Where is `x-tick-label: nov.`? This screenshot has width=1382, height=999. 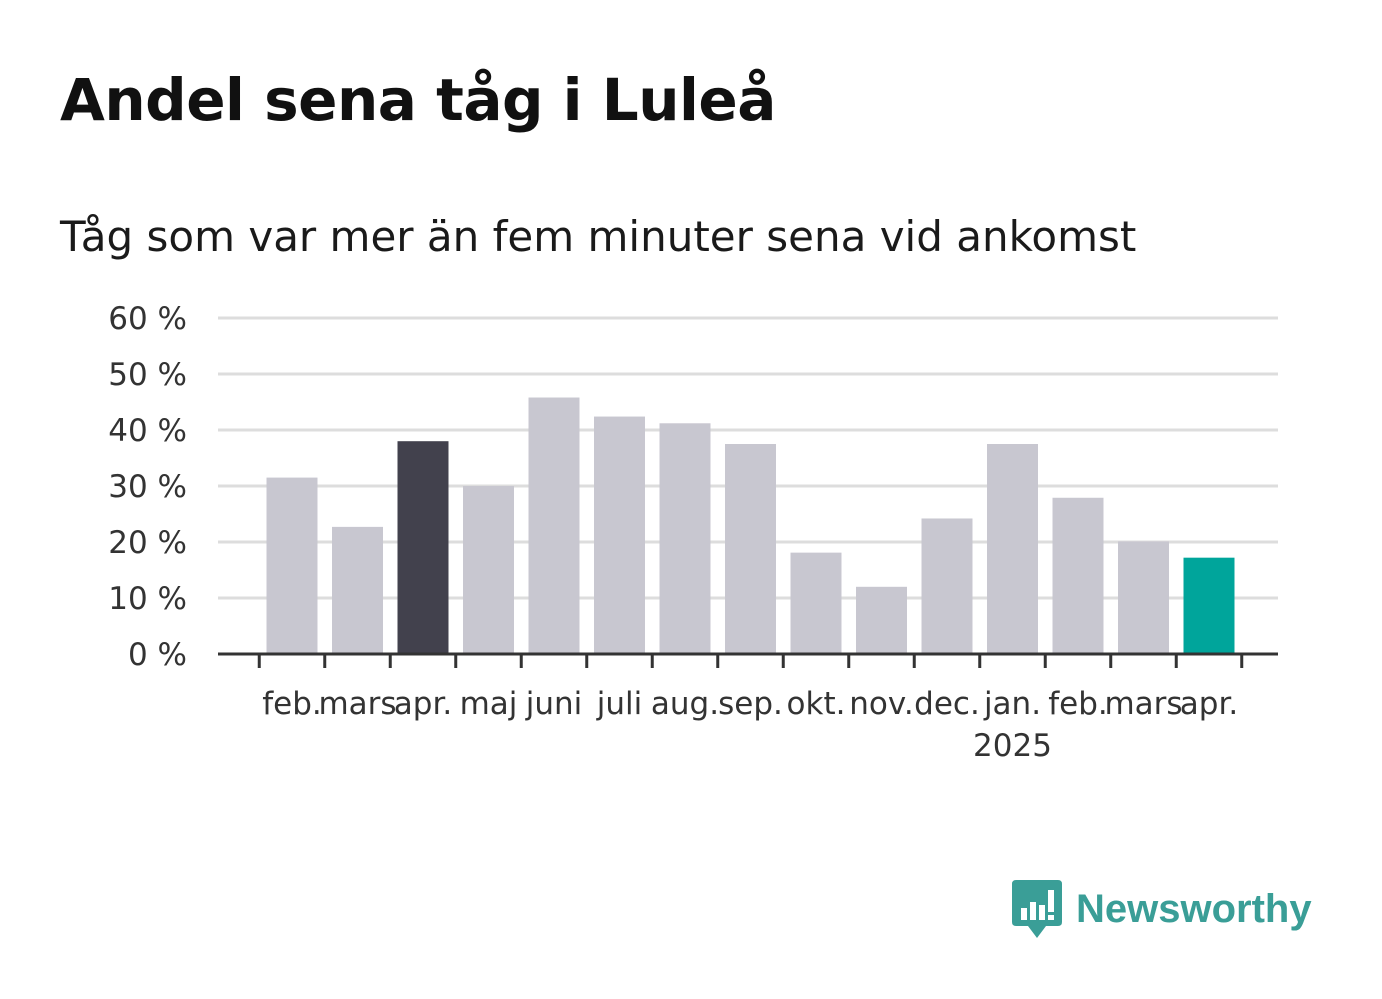 x-tick-label: nov. is located at coordinates (881, 704).